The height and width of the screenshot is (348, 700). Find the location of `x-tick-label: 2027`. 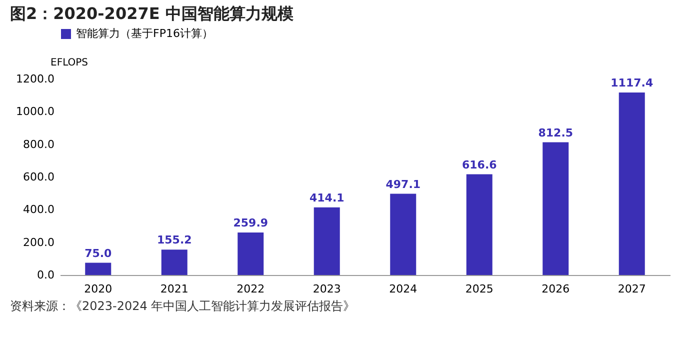

x-tick-label: 2027 is located at coordinates (632, 289).